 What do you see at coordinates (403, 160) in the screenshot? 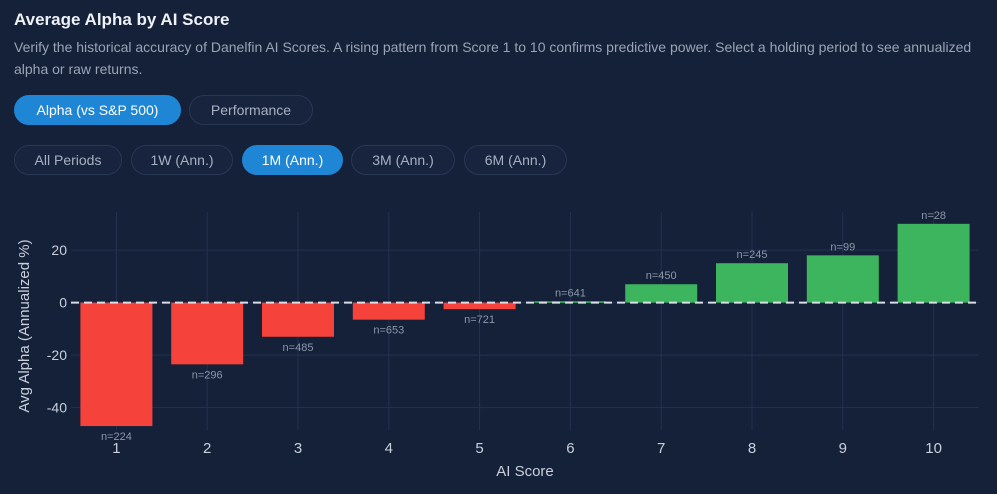
I see `period-3m: 3M (Ann.)` at bounding box center [403, 160].